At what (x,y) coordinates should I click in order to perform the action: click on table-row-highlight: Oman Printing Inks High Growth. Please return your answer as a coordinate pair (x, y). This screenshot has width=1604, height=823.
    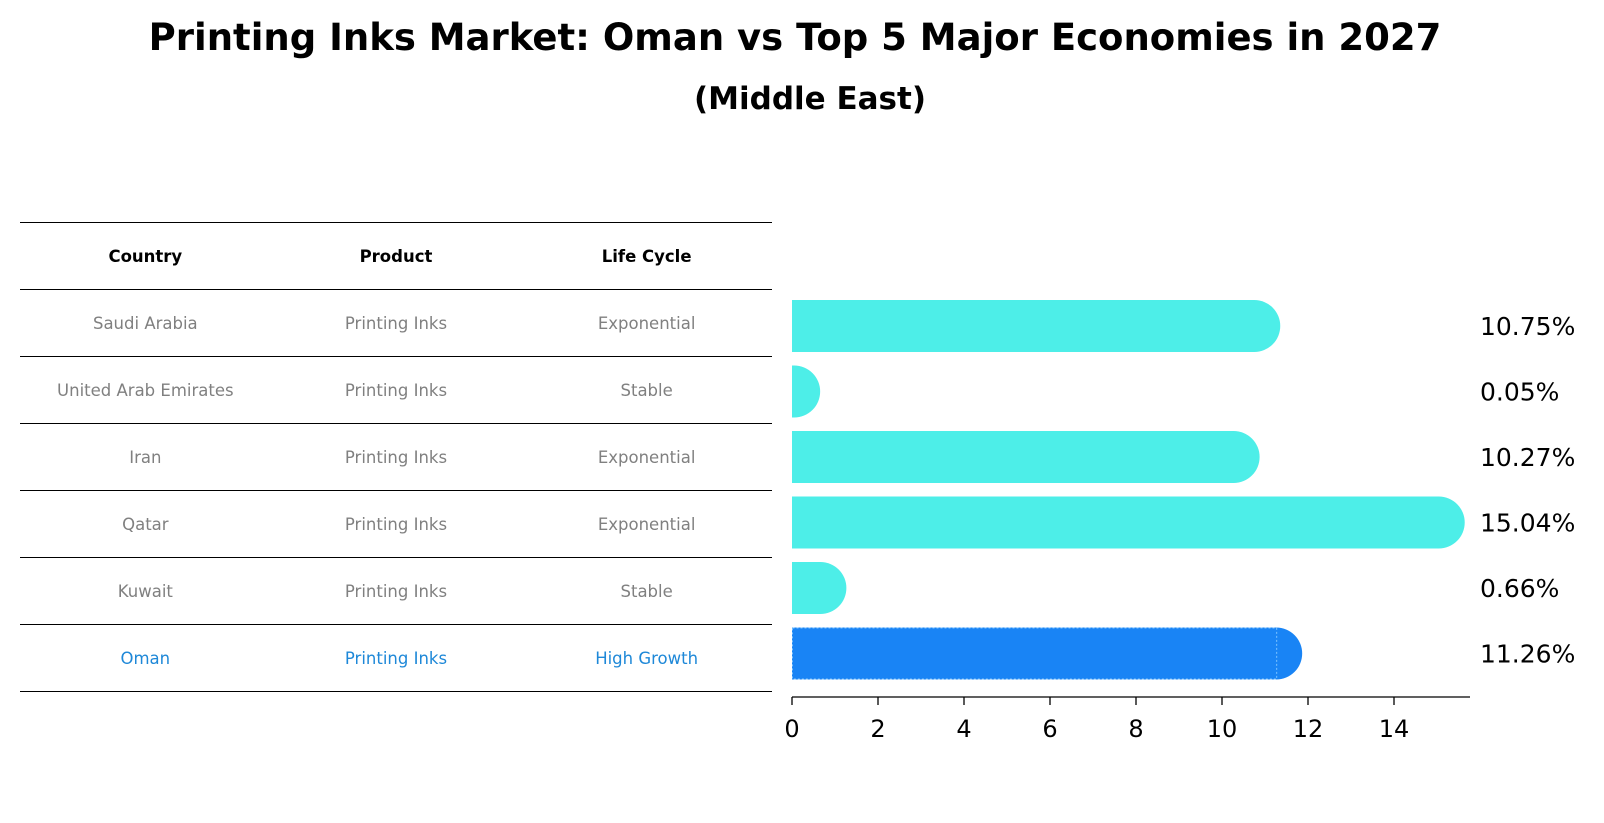
    Looking at the image, I should click on (396, 658).